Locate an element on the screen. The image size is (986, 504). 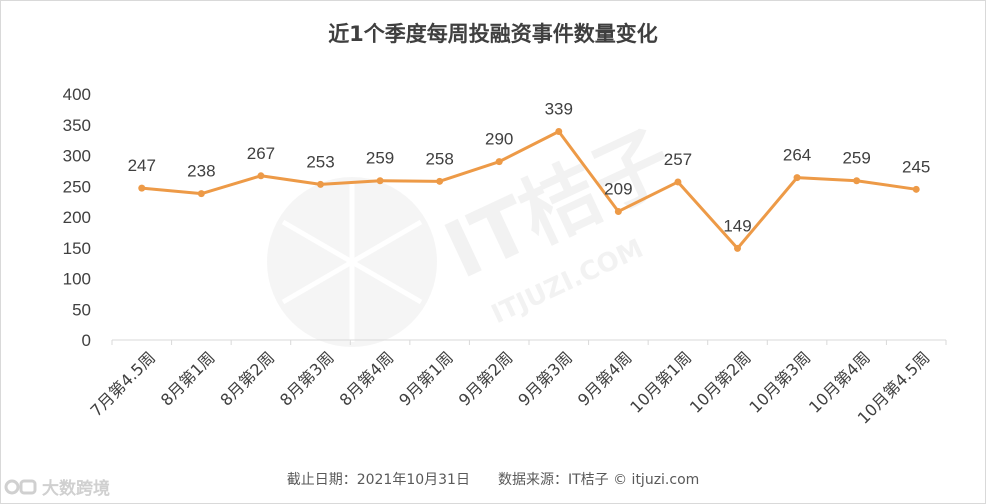
x-tick-label: 8月第1周 is located at coordinates (188, 379).